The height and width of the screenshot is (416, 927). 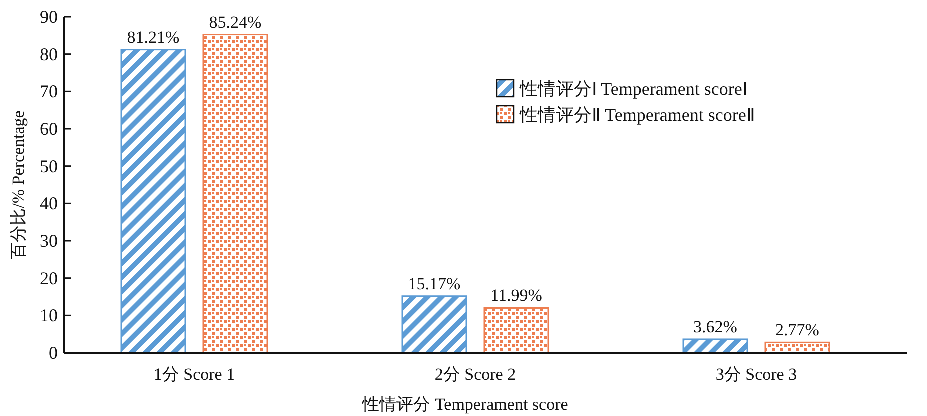 What do you see at coordinates (757, 374) in the screenshot?
I see `x-tick-label: 3分 Score 3` at bounding box center [757, 374].